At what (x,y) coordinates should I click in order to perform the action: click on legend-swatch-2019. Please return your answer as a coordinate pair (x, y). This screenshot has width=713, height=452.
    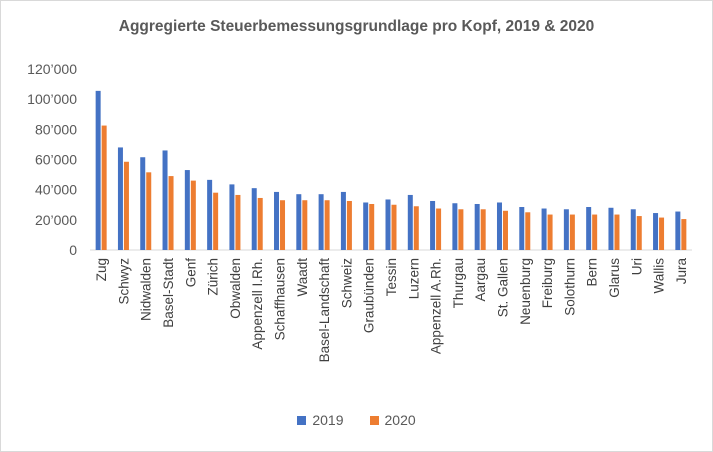
    Looking at the image, I should click on (302, 420).